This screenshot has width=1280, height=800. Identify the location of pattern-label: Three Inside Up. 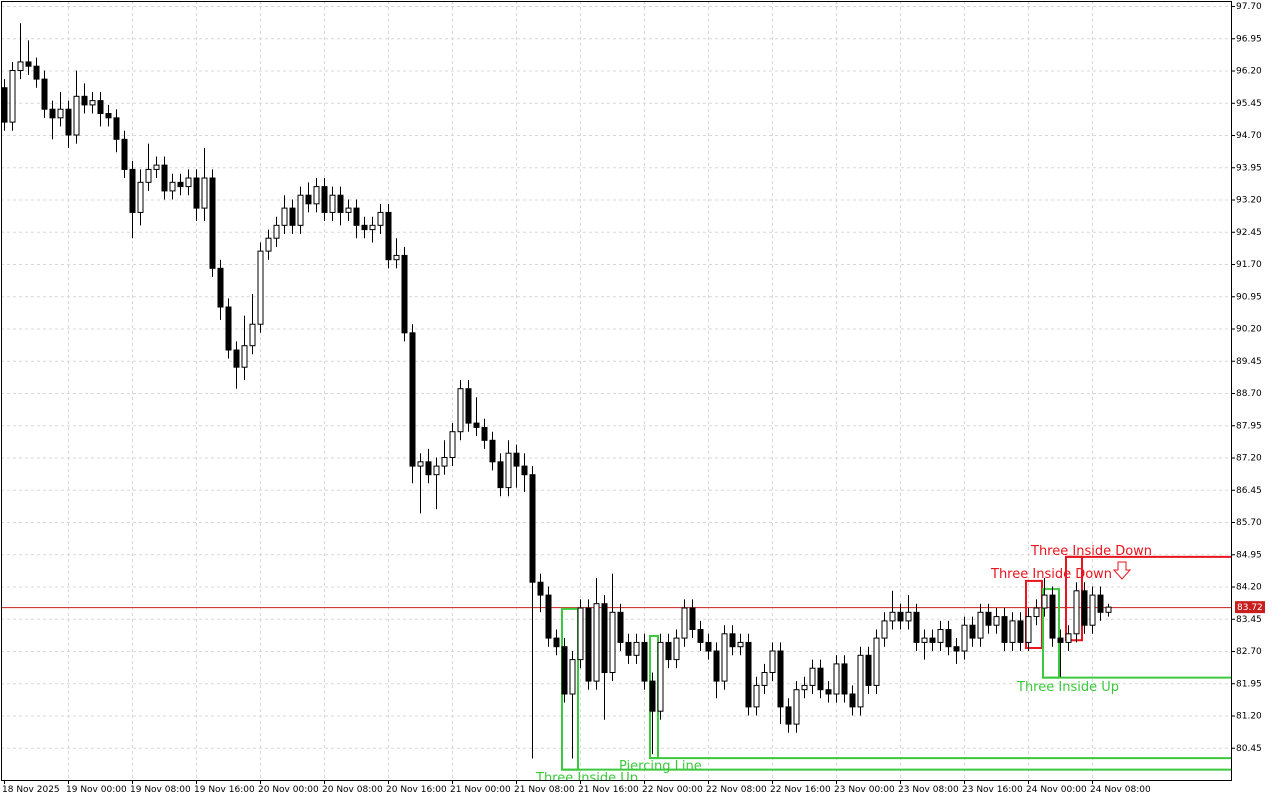
(1067, 687).